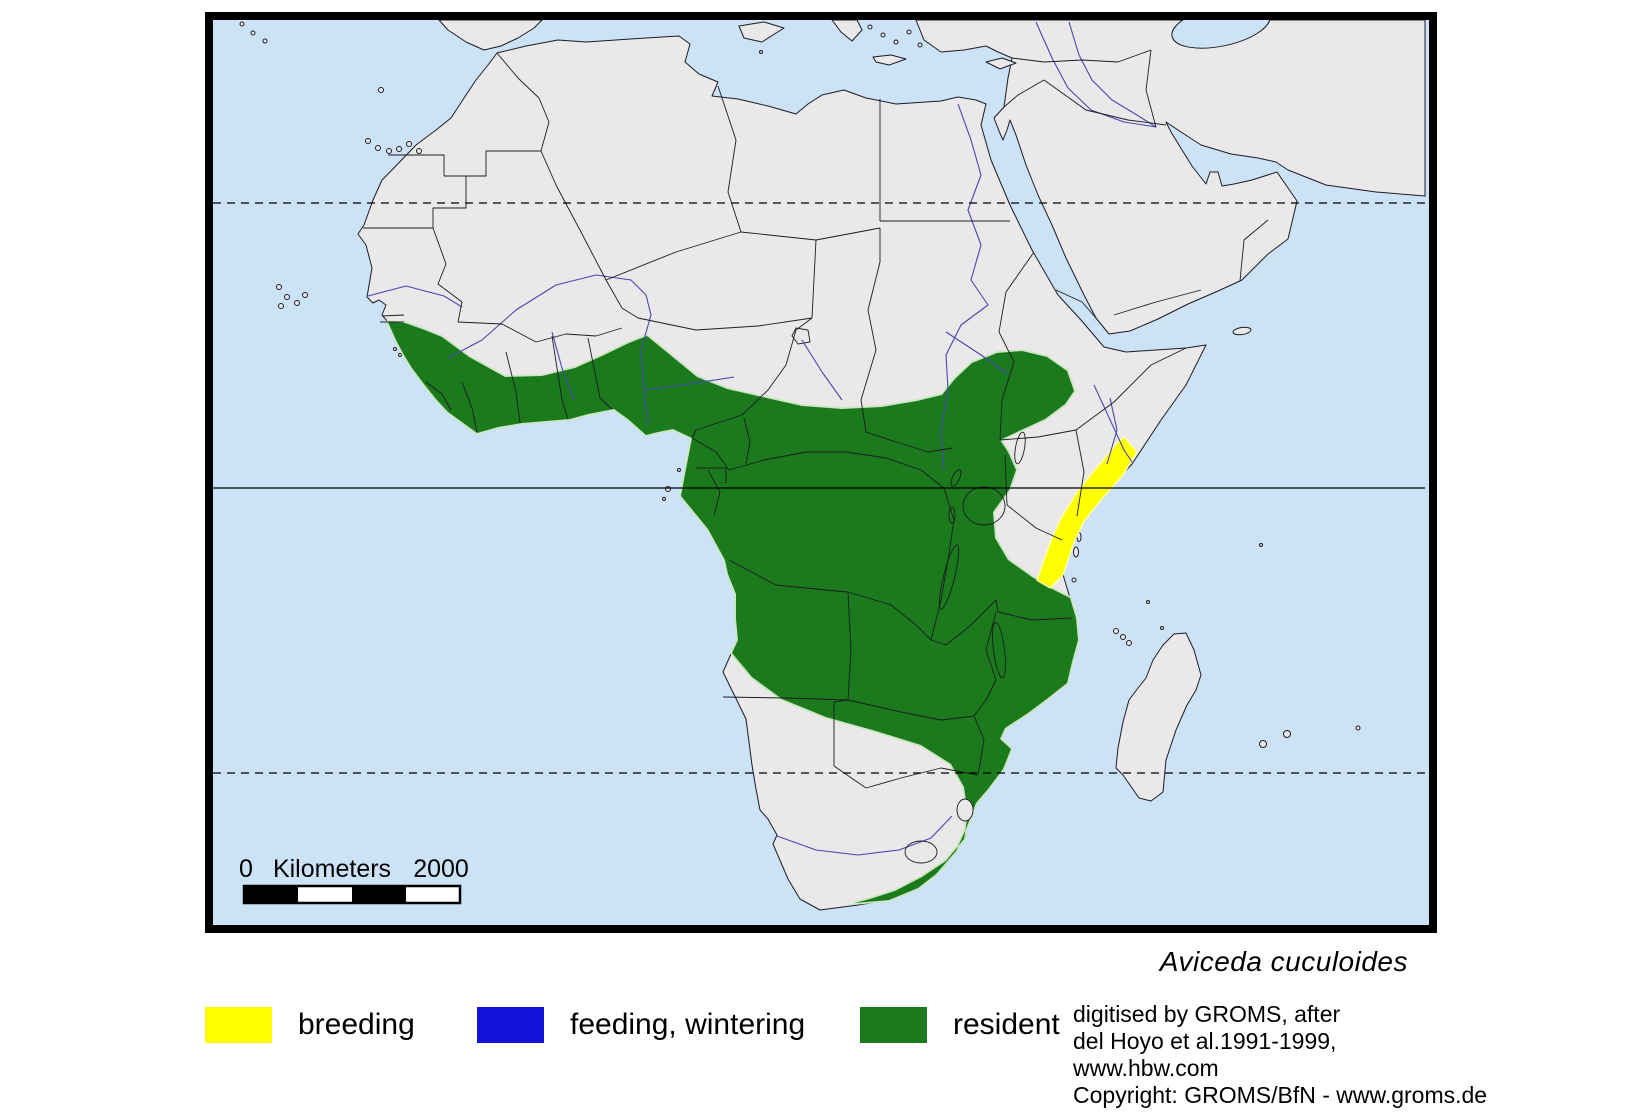 The width and height of the screenshot is (1644, 1114). Describe the element at coordinates (965, 810) in the screenshot. I see `swaziland-border` at that location.